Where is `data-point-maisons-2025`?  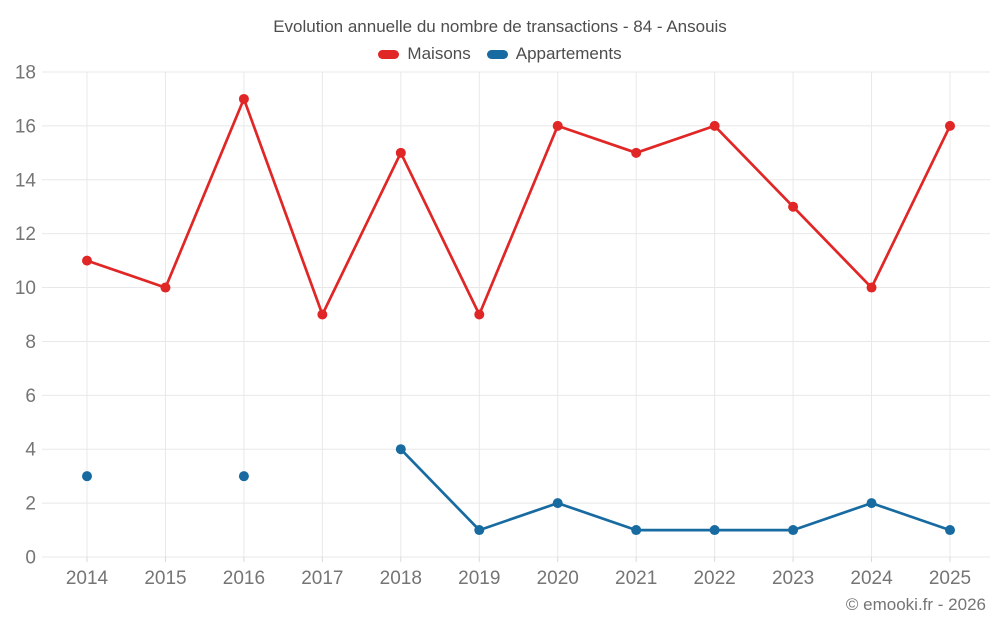 data-point-maisons-2025 is located at coordinates (950, 125).